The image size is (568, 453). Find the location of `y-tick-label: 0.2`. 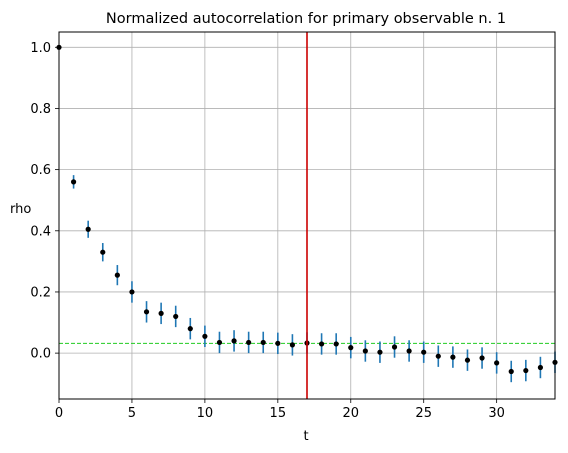

y-tick-label: 0.2 is located at coordinates (40, 292).